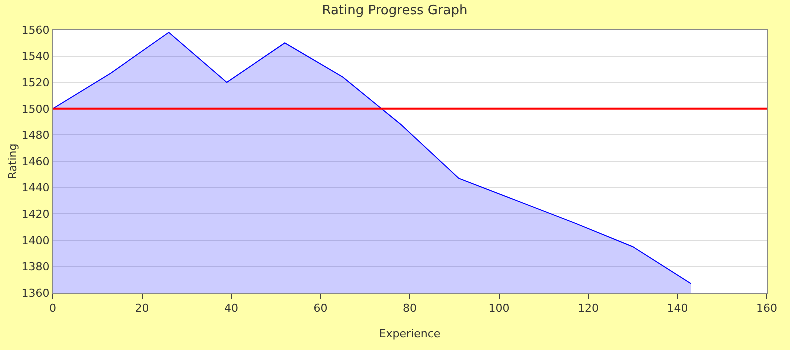 The image size is (790, 350). What do you see at coordinates (36, 109) in the screenshot?
I see `y-tick-label: 1500` at bounding box center [36, 109].